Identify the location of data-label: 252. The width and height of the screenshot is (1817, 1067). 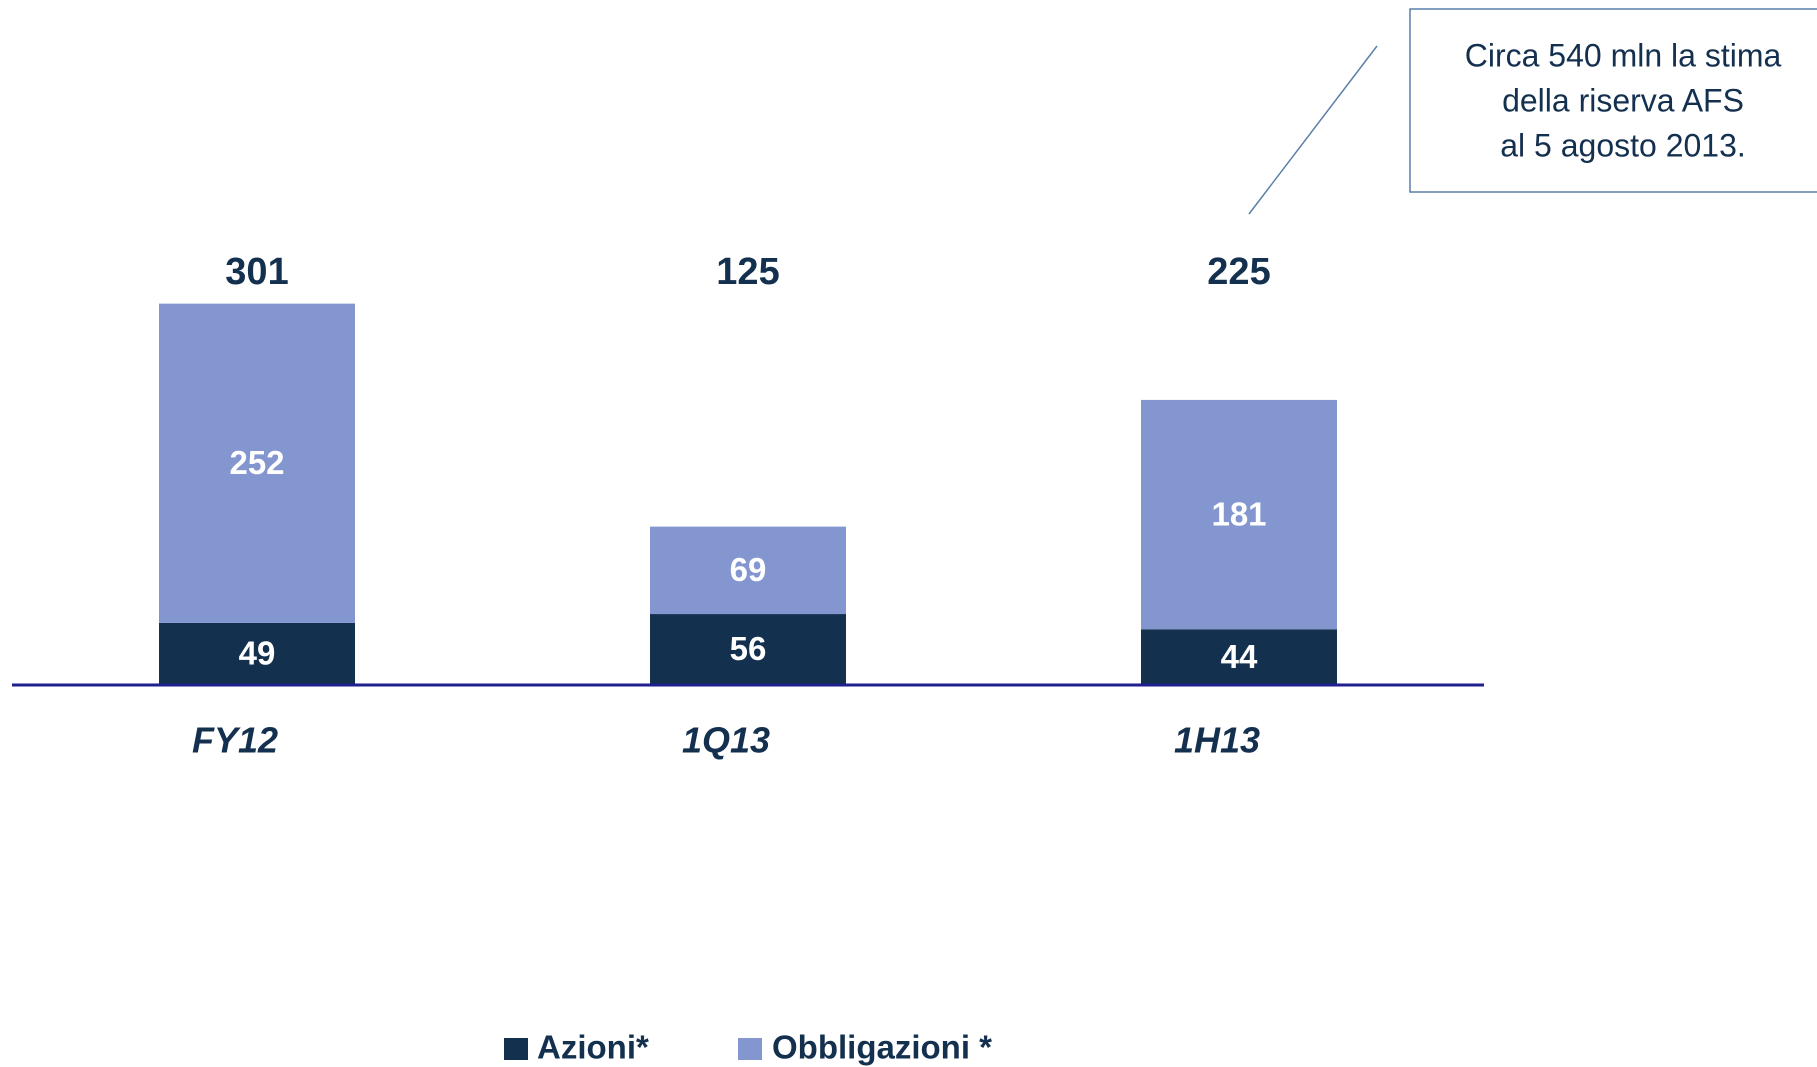
(256, 462).